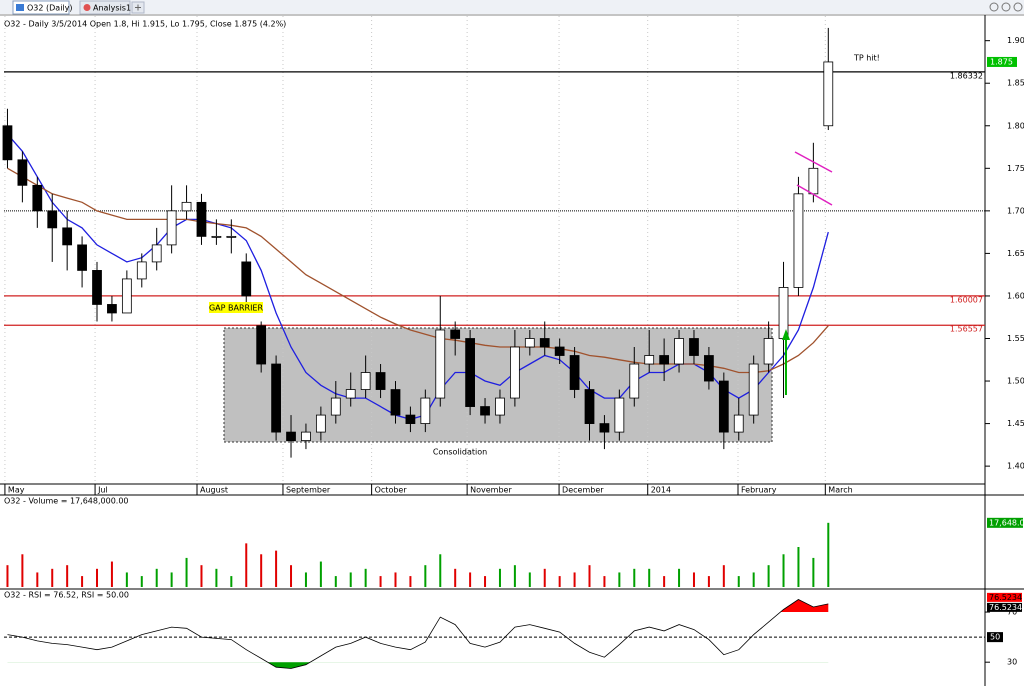 This screenshot has width=1024, height=686. I want to click on y-tick-label: 1.80, so click(1015, 125).